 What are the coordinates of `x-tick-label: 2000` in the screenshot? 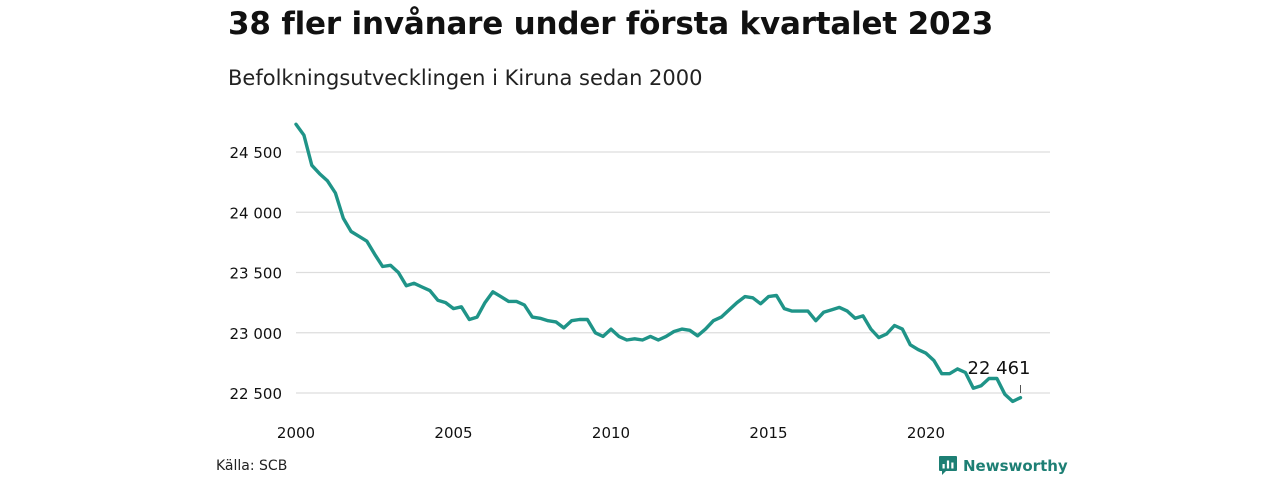 It's located at (296, 433).